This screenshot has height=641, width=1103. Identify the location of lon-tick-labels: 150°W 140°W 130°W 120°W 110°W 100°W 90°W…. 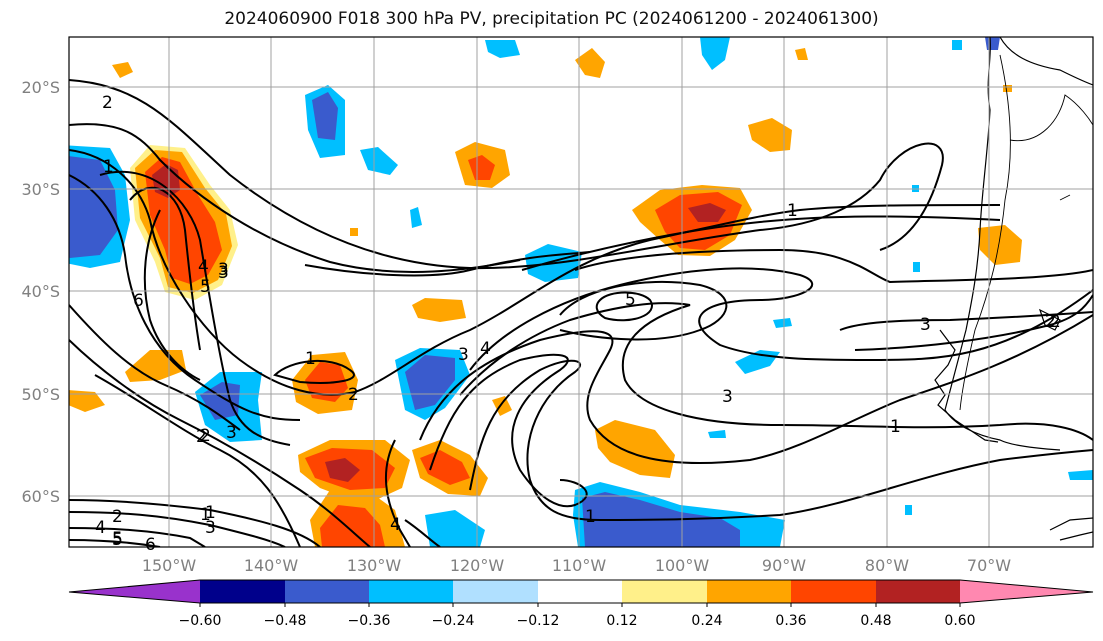
(576, 565).